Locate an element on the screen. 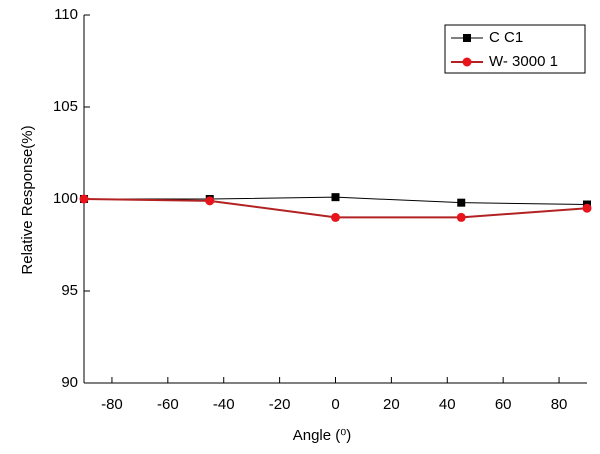 This screenshot has width=600, height=454. y-tick-label: 110 is located at coordinates (66, 14).